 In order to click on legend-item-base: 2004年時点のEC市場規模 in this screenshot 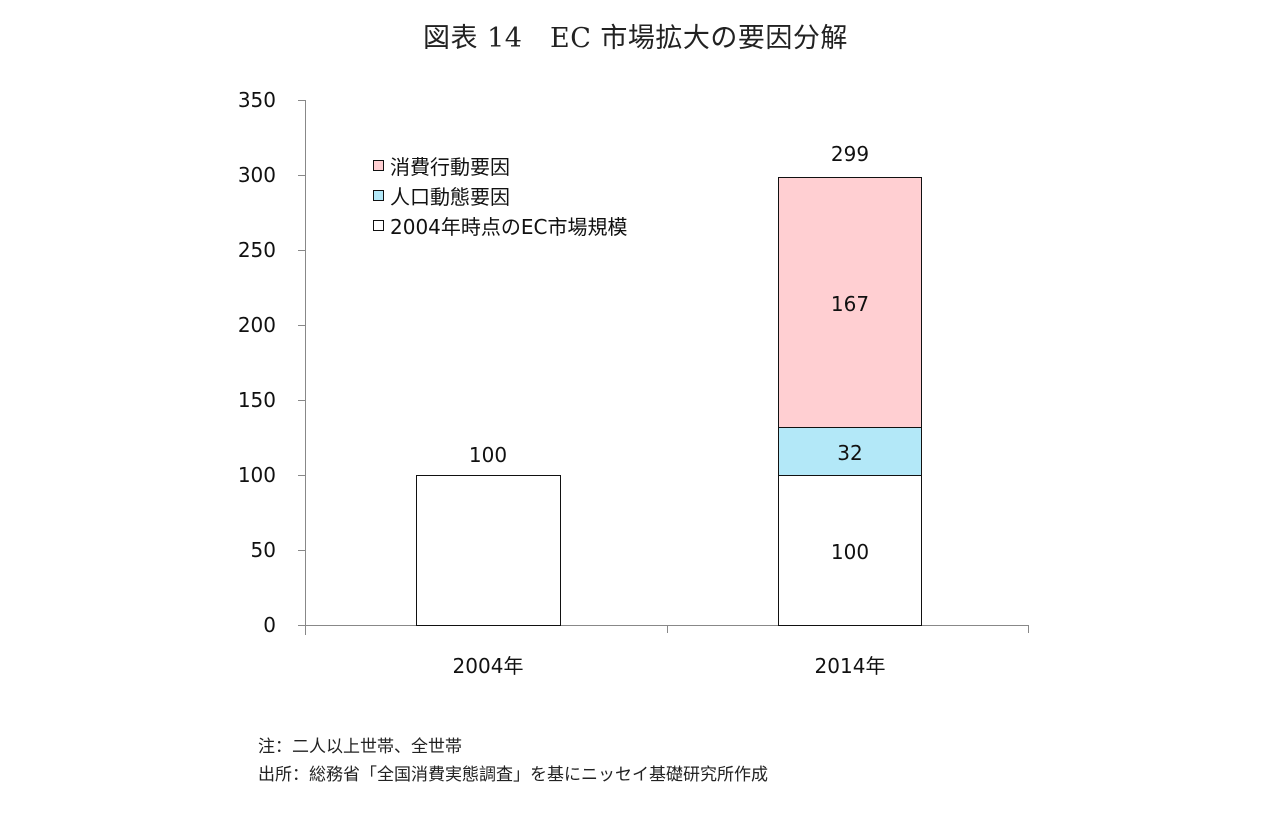, I will do `click(500, 225)`.